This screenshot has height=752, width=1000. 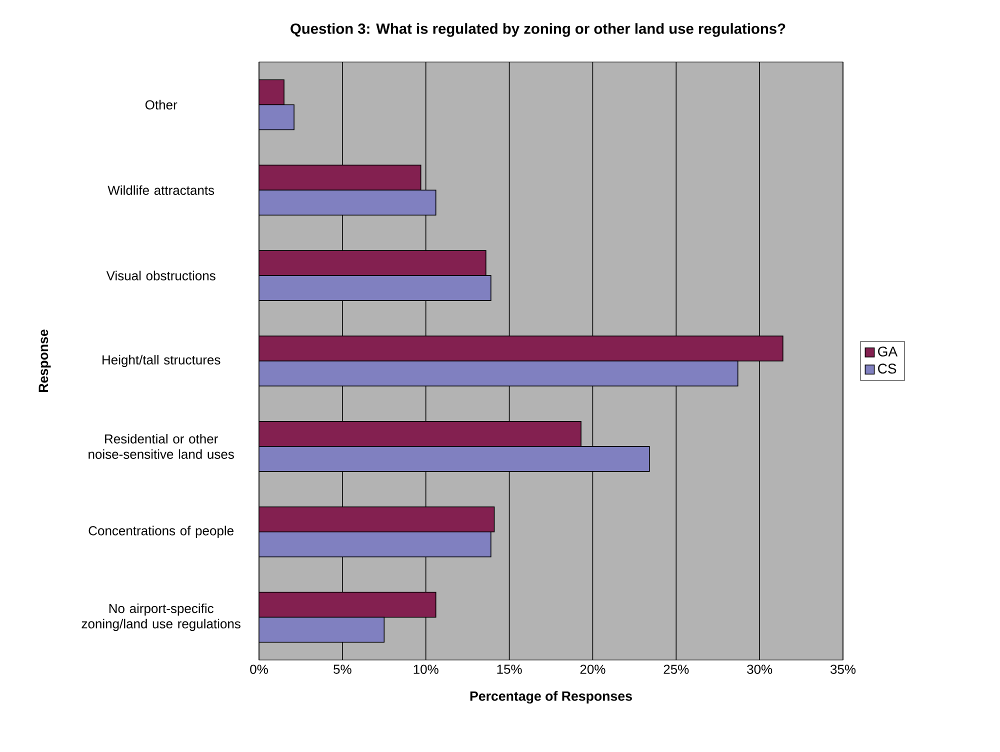 I want to click on y-tick-label: No airport-specific zoning/land use regulations, so click(x=161, y=618).